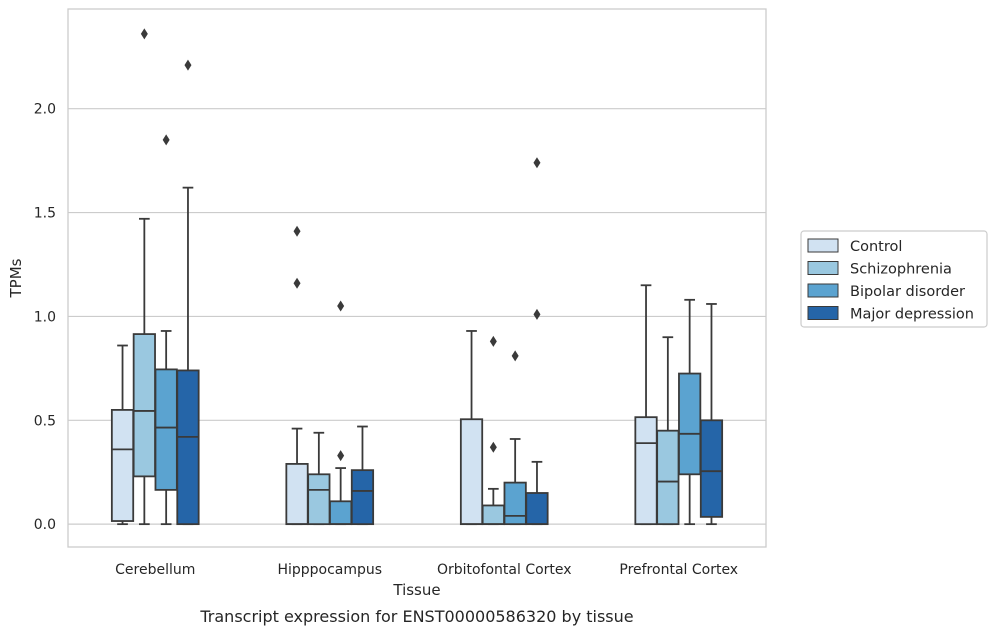 The image size is (997, 634). What do you see at coordinates (907, 292) in the screenshot?
I see `legend-label: Bipolar disorder` at bounding box center [907, 292].